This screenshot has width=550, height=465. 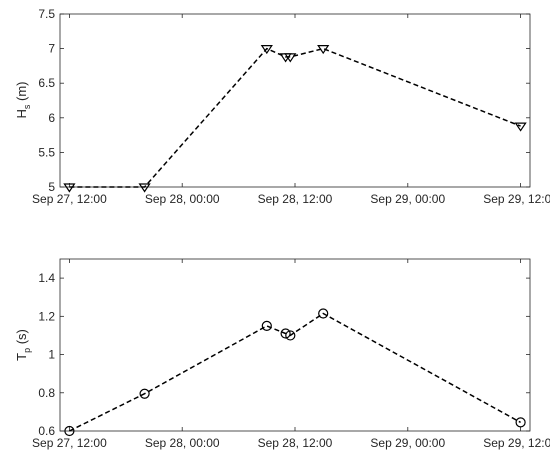 What do you see at coordinates (46, 316) in the screenshot?
I see `y-tick-label: 1.2` at bounding box center [46, 316].